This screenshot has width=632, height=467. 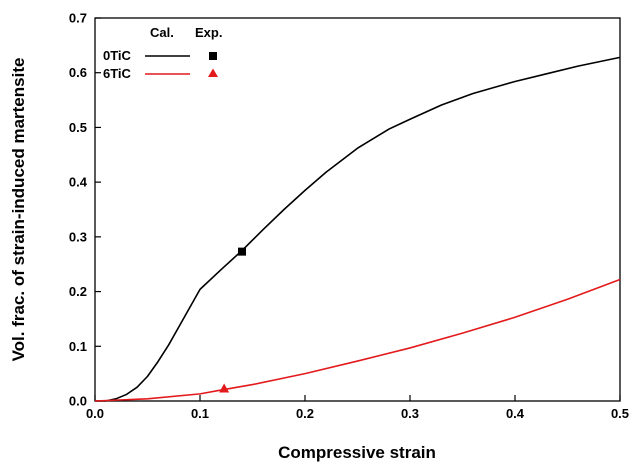 I want to click on legend-header-calculated: Cal., so click(x=162, y=32).